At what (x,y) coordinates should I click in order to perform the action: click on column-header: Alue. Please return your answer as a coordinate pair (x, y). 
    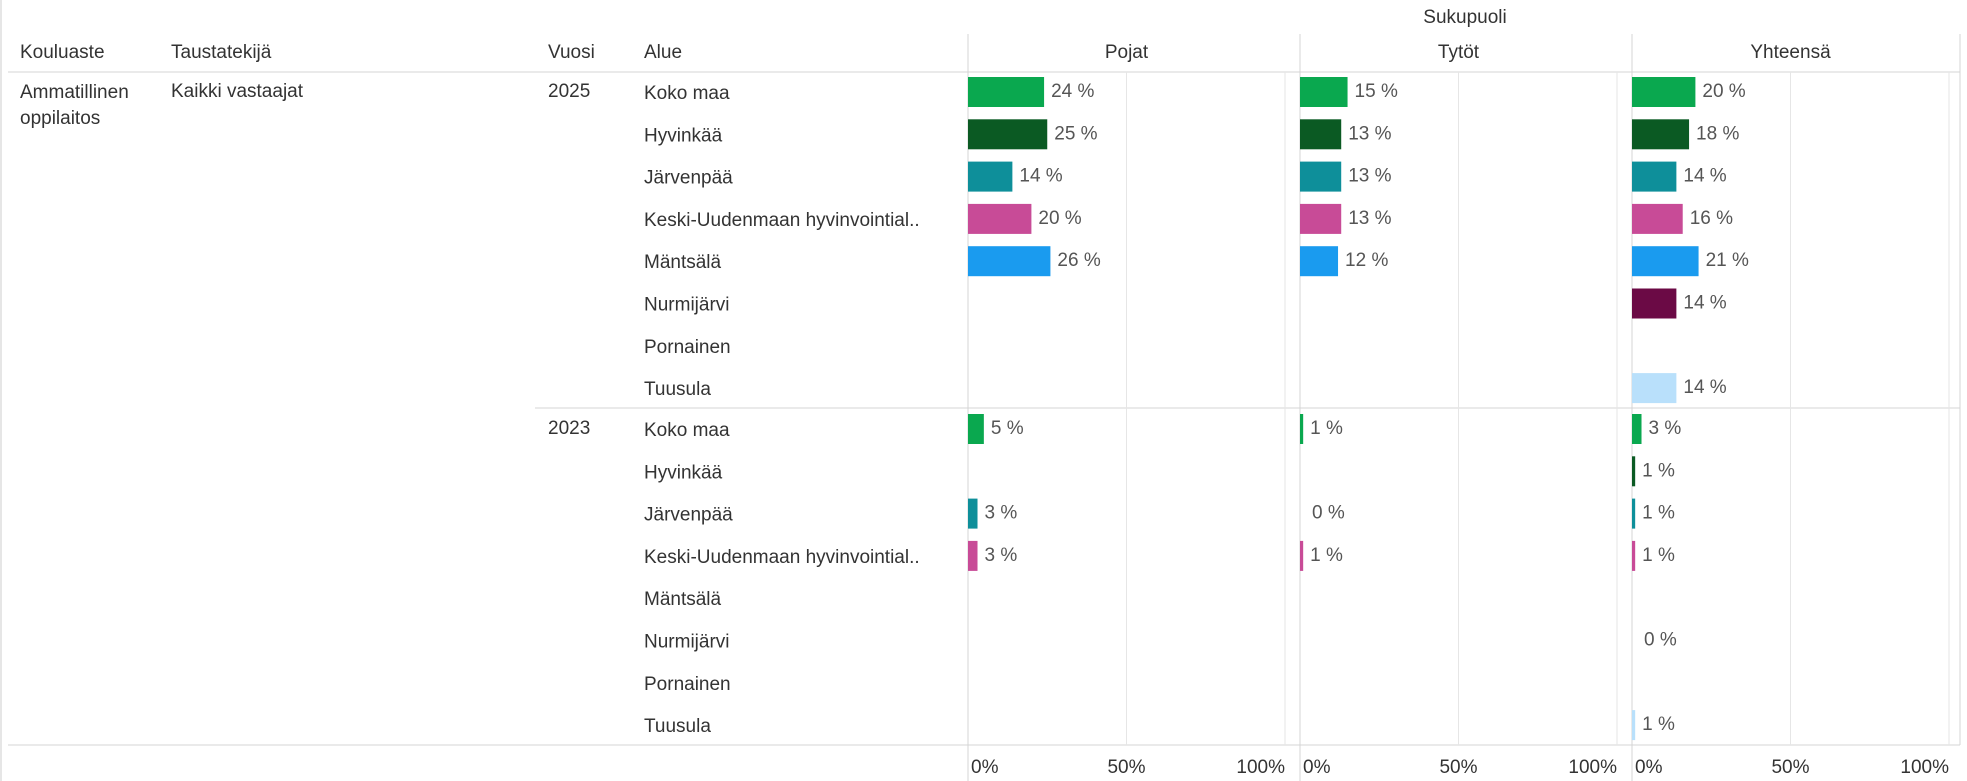
    Looking at the image, I should click on (663, 52).